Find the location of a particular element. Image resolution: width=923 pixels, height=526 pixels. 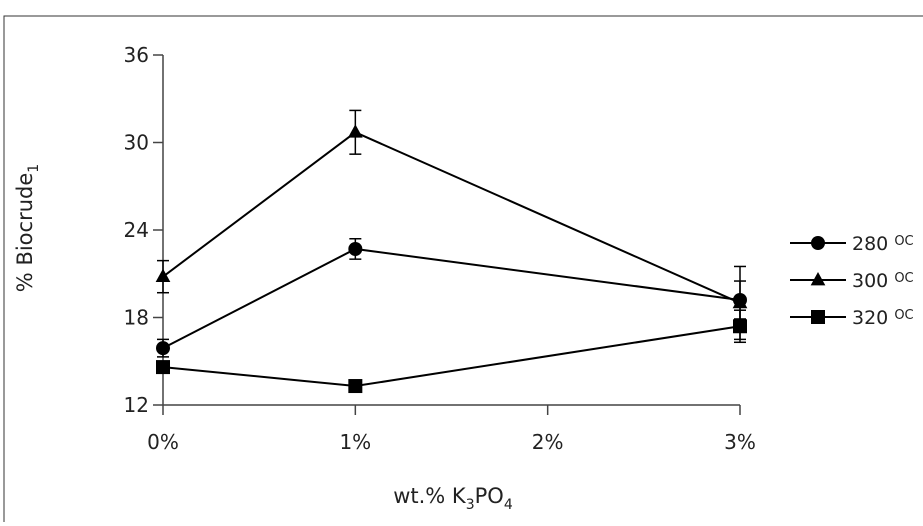

legend-label: 280 OC is located at coordinates (883, 244).